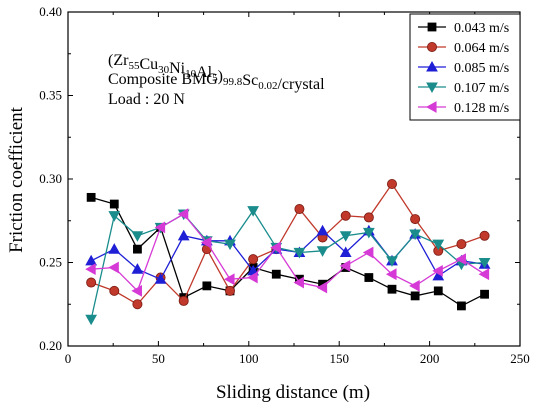 Image resolution: width=550 pixels, height=412 pixels. What do you see at coordinates (177, 68) in the screenshot?
I see `annotation-text: Ni` at bounding box center [177, 68].